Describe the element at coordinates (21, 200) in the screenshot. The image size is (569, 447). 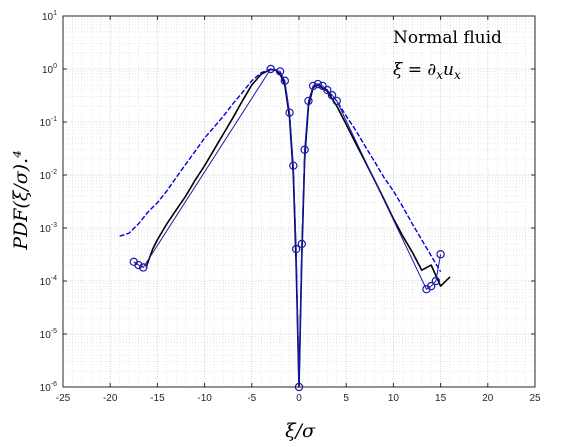
I see `y-axis-label: PDF(ξ/σ).⁴` at that location.